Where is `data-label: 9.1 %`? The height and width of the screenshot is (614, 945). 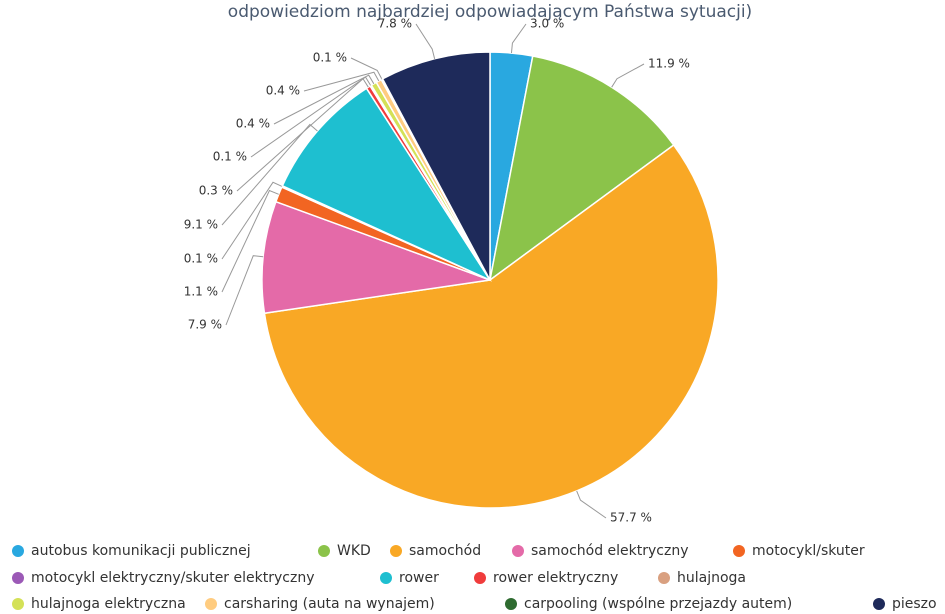 data-label: 9.1 % is located at coordinates (201, 225).